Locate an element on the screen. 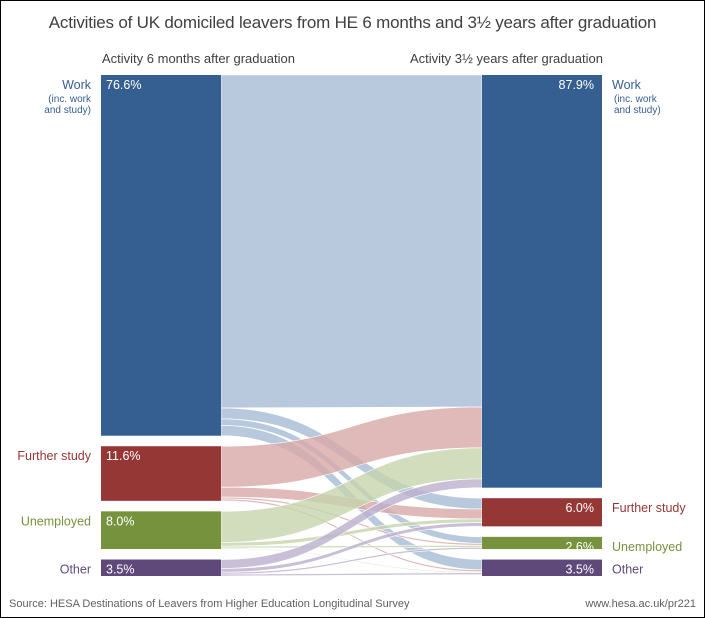 Image resolution: width=705 pixels, height=618 pixels. left-label-unemployed: Unemployed is located at coordinates (56, 521).